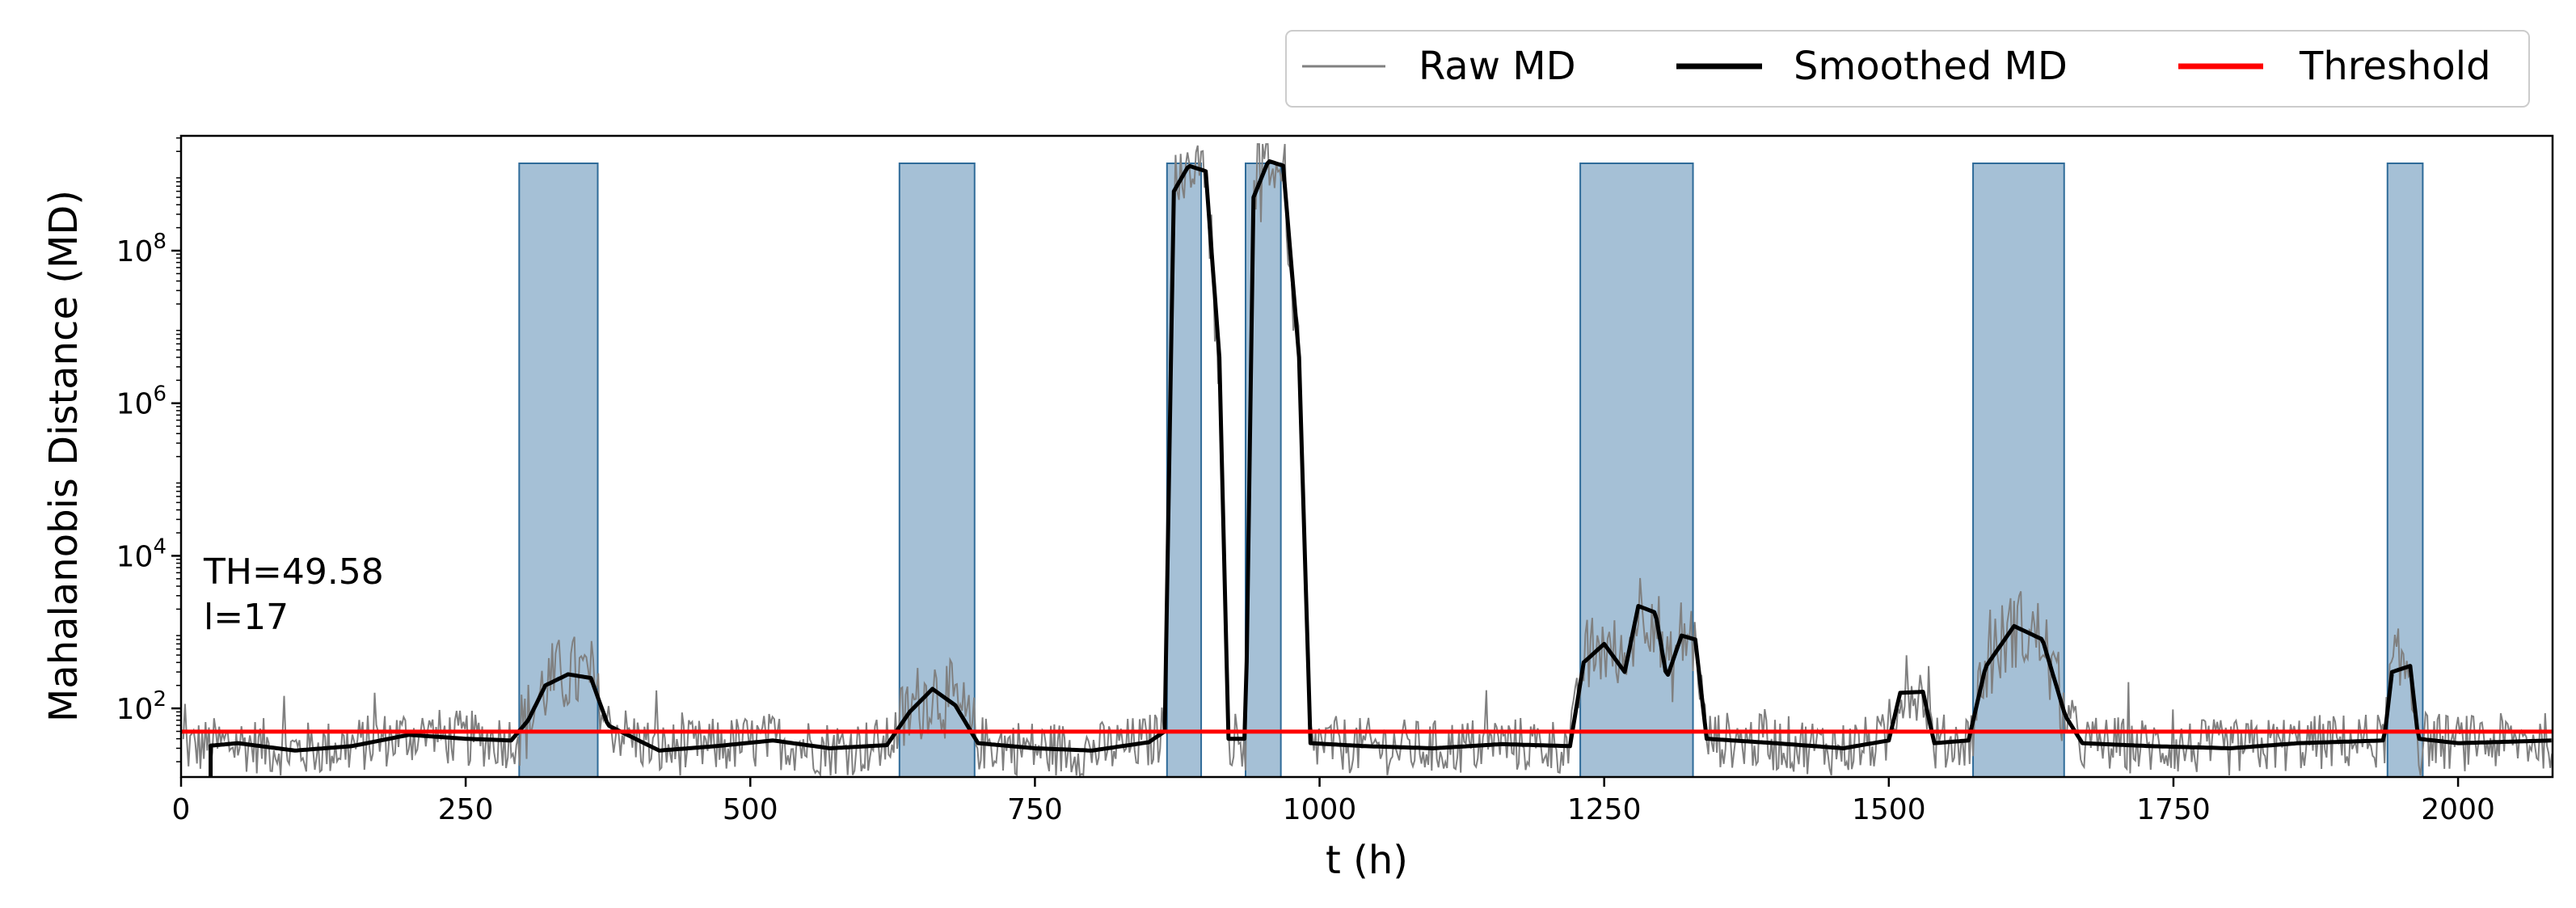 The image size is (2576, 908). Describe the element at coordinates (1931, 66) in the screenshot. I see `legend-label-smoothed-md: Smoothed MD` at that location.